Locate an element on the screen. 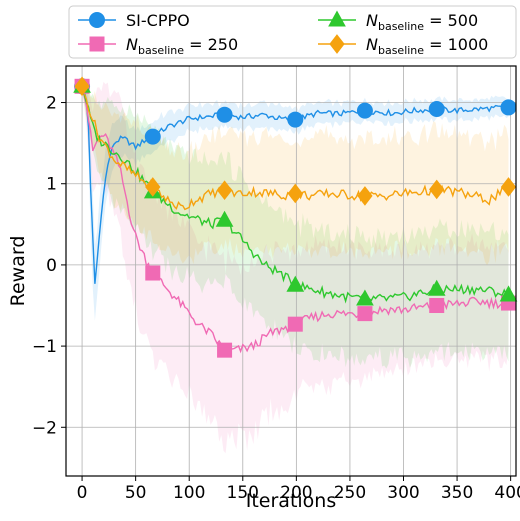 This screenshot has height=521, width=520. legend-box is located at coordinates (292, 32).